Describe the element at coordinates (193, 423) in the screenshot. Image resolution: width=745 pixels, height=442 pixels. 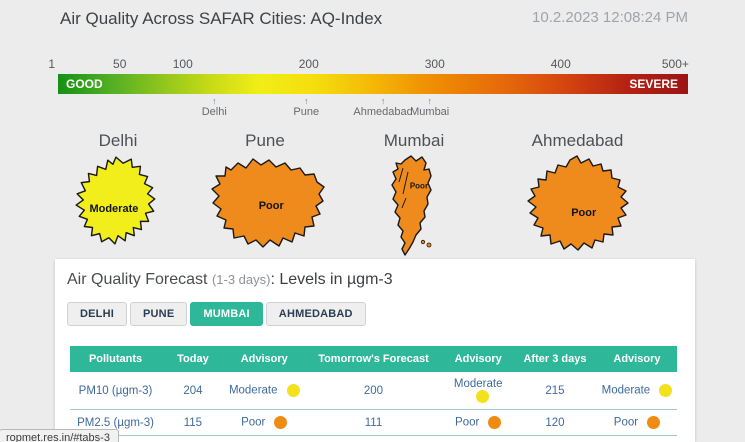
I see `today-value: 115` at that location.